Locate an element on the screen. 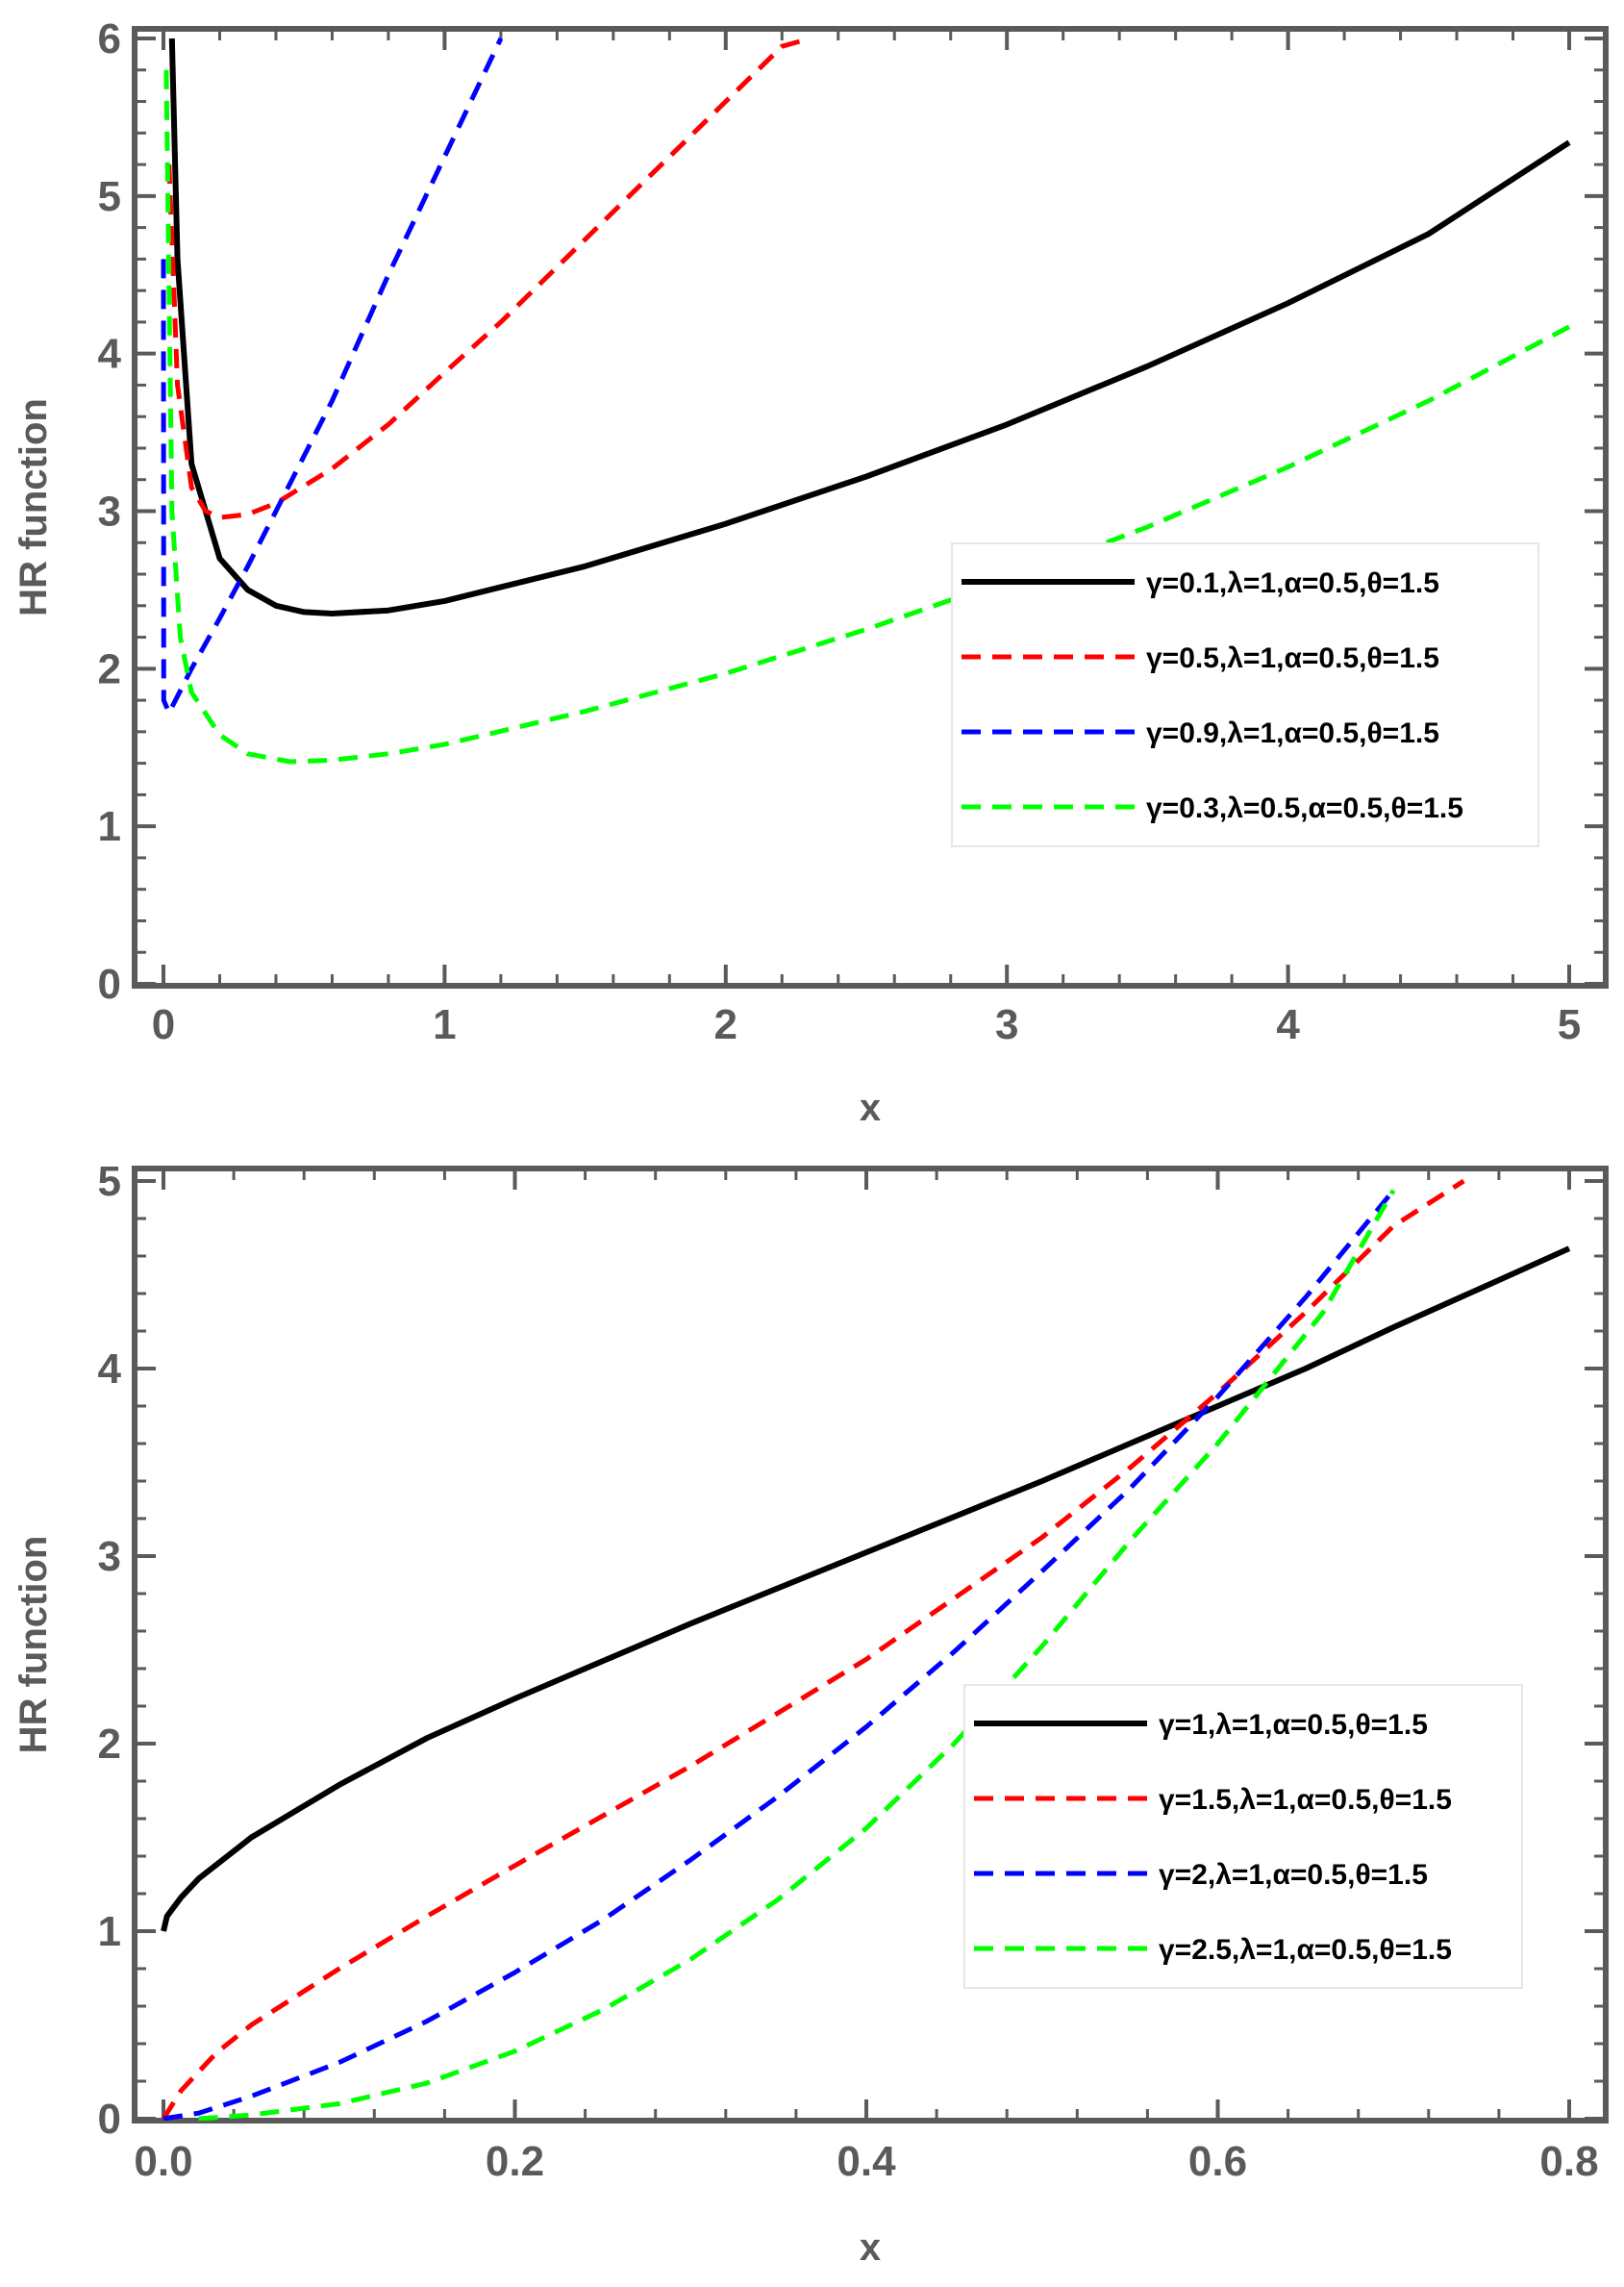 The height and width of the screenshot is (2287, 1624). x-tick-label: 0.8 is located at coordinates (1568, 2161).